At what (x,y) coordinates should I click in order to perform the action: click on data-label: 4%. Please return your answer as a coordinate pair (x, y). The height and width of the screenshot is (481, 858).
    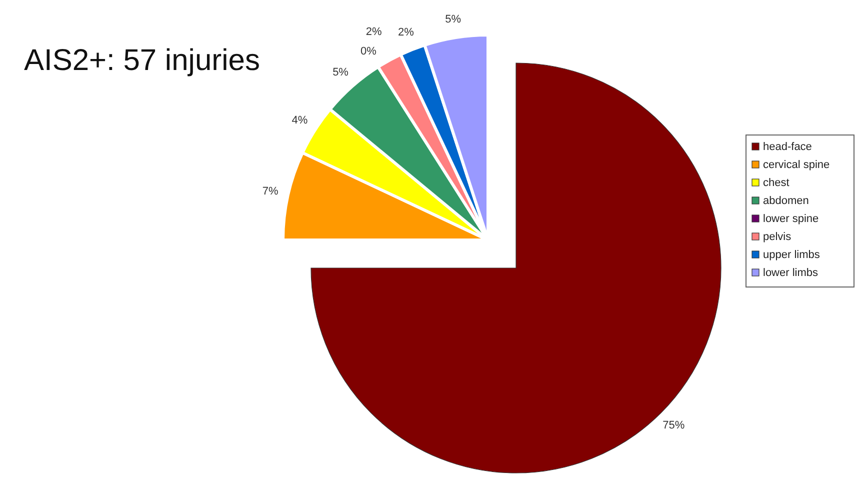
    Looking at the image, I should click on (300, 120).